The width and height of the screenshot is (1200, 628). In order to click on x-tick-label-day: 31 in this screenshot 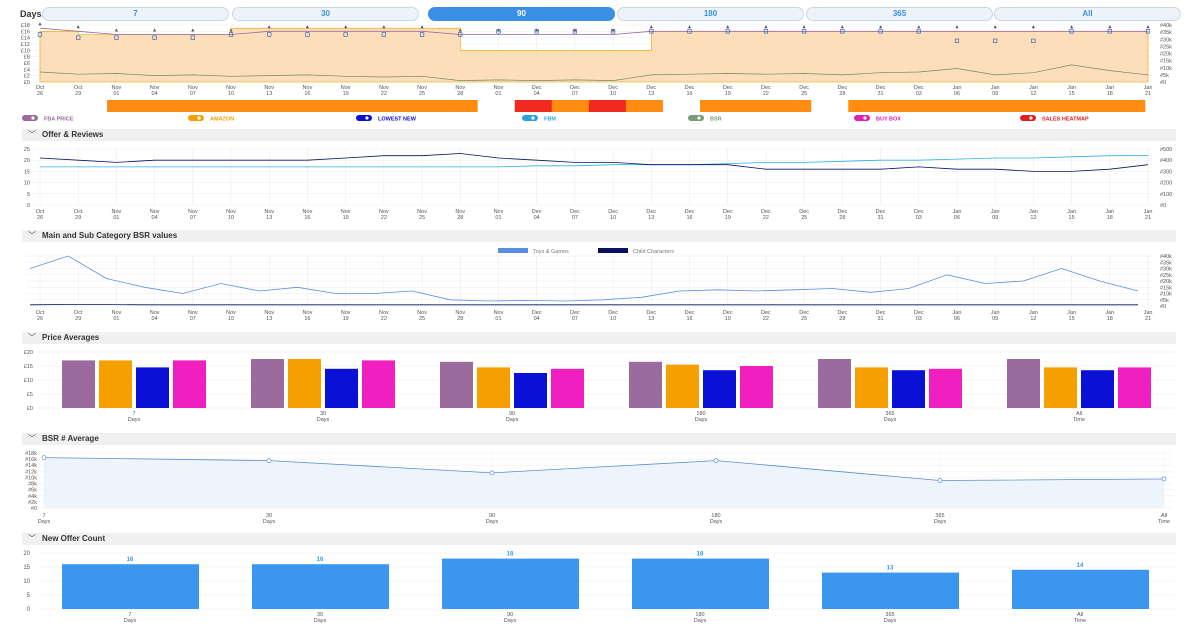, I will do `click(880, 319)`.